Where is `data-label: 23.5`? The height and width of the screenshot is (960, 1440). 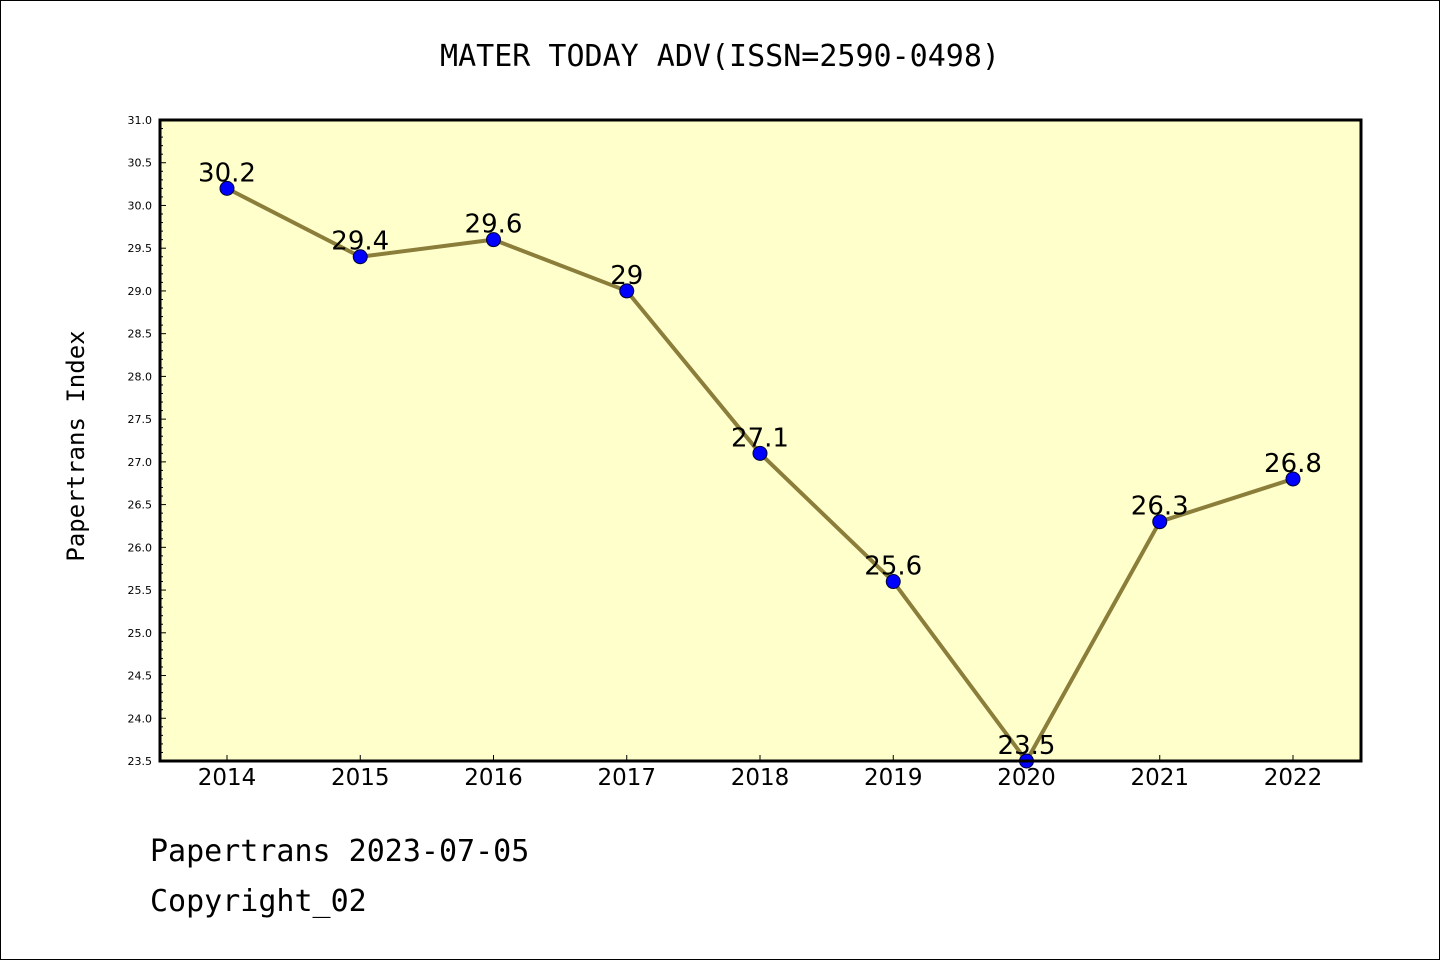 data-label: 23.5 is located at coordinates (1027, 746).